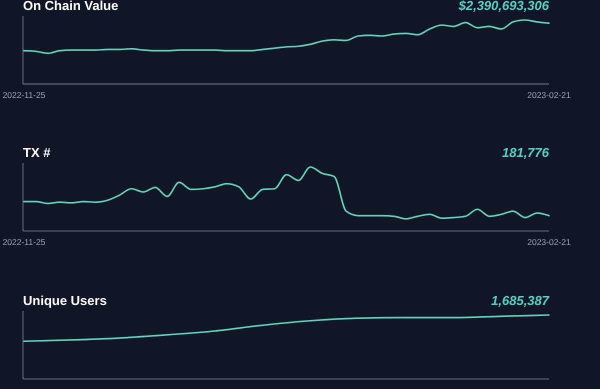  Describe the element at coordinates (526, 152) in the screenshot. I see `text: 181,776` at that location.